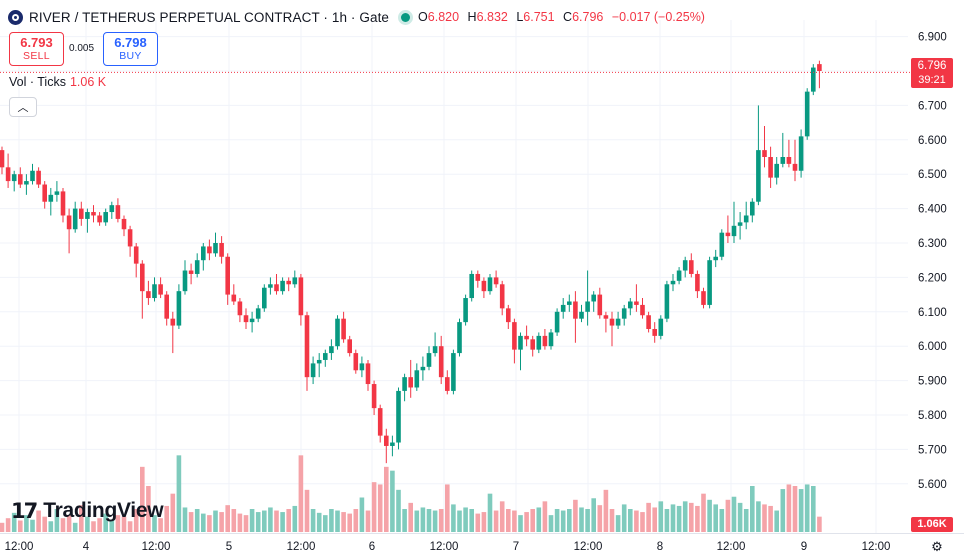  I want to click on buy-button: 6.798 BUY, so click(130, 49).